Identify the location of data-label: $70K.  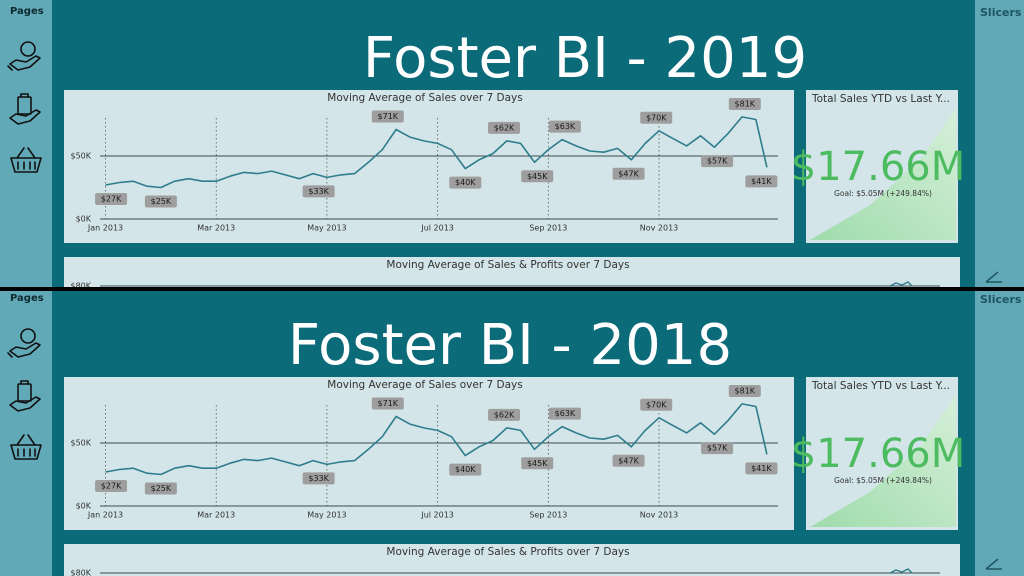
(656, 404).